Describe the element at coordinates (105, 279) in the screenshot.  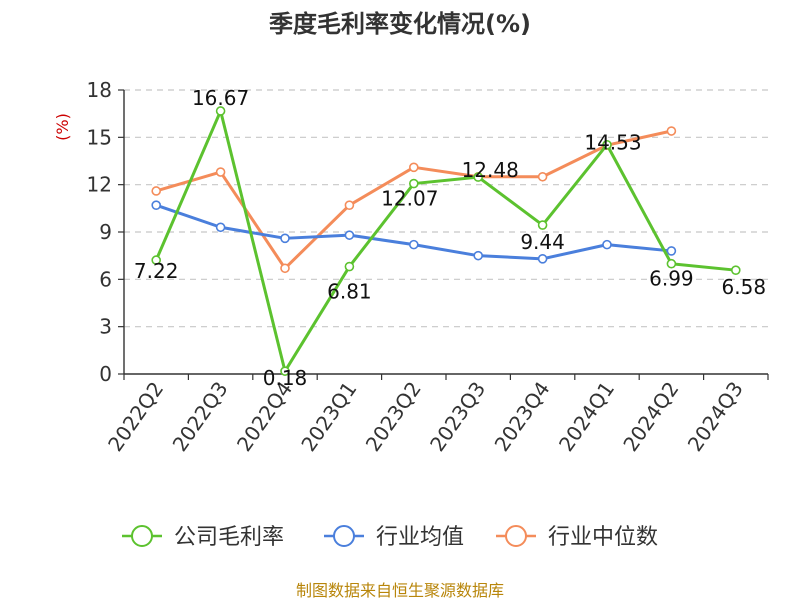
I see `y-tick-label: 6` at that location.